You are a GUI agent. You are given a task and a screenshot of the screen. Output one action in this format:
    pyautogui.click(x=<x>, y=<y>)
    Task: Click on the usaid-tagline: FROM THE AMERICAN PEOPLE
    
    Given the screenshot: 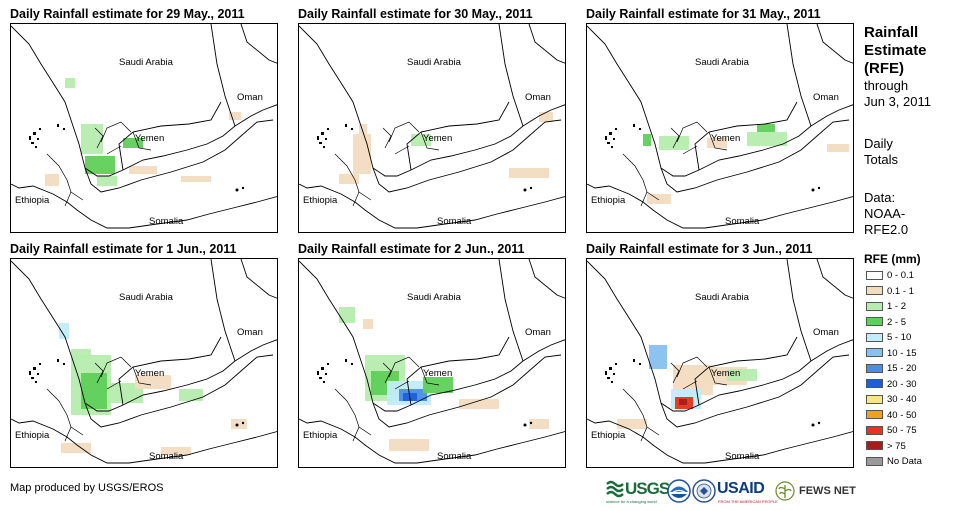 What is the action you would take?
    pyautogui.click(x=748, y=501)
    